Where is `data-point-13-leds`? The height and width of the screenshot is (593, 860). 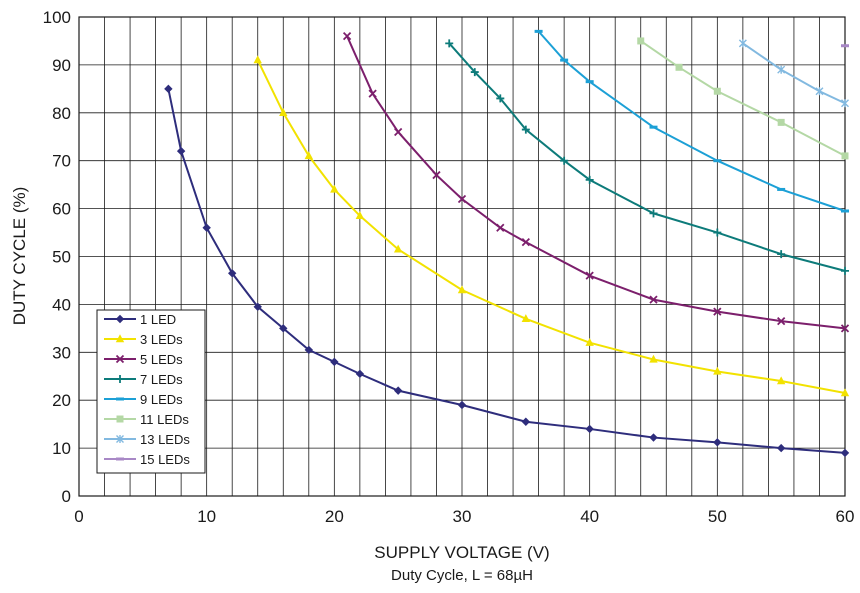
data-point-13-leds is located at coordinates (781, 69).